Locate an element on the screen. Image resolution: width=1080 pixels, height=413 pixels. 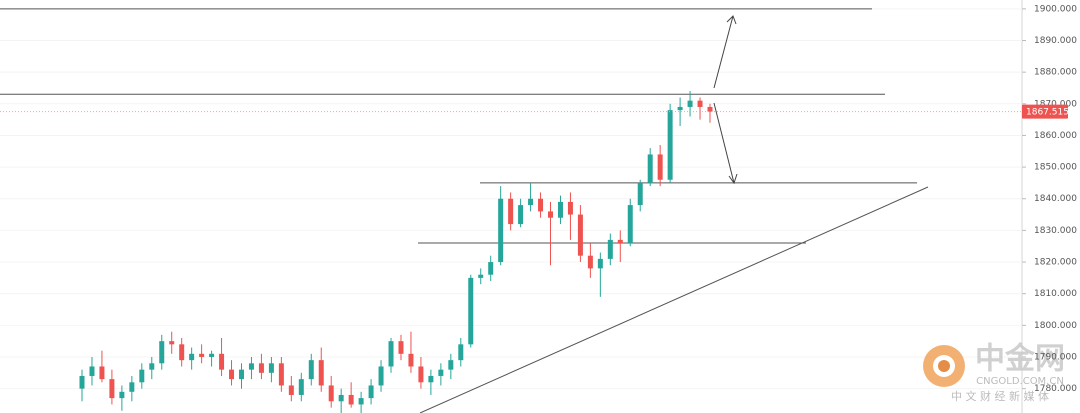
watermark-logo: 中金网 is located at coordinates (1020, 359).